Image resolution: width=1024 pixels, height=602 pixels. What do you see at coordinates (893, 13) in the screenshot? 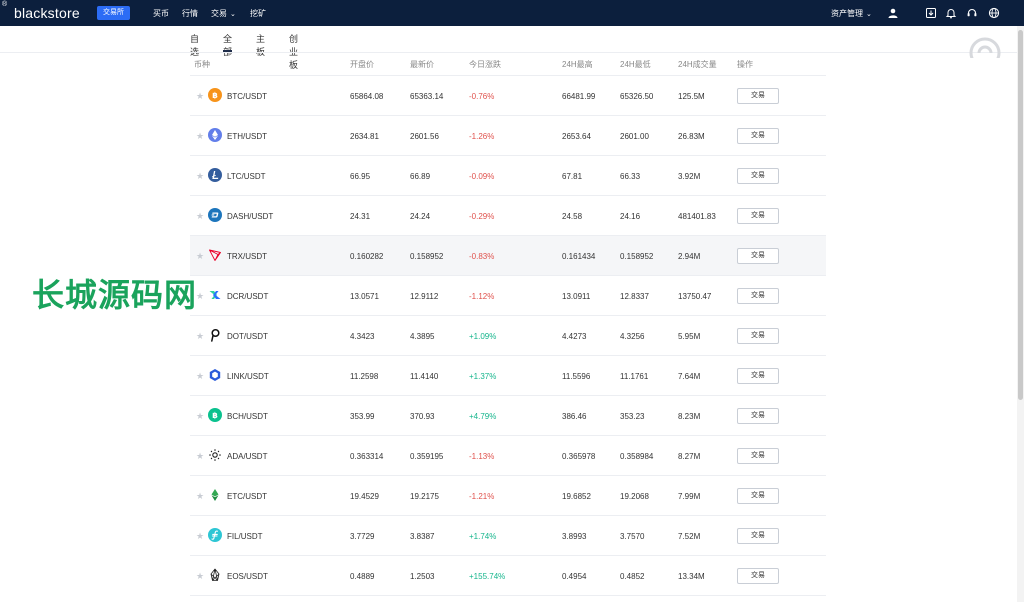
I see `user-icon` at bounding box center [893, 13].